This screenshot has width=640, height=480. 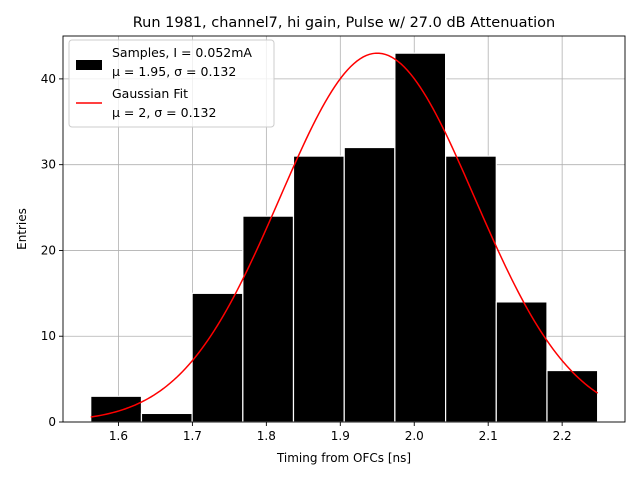 What do you see at coordinates (164, 112) in the screenshot?
I see `legend-fit-line2: μ = 2, σ = 0.132` at bounding box center [164, 112].